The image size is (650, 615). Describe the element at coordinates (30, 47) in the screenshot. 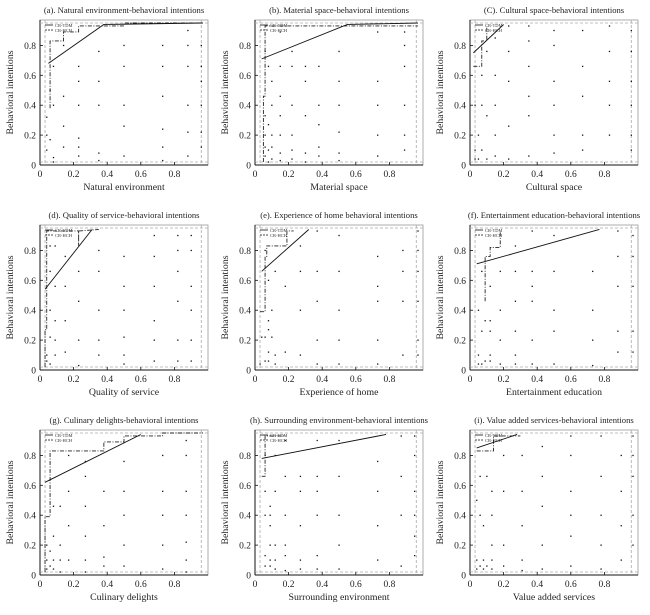

I see `y-tick-label: 0.8` at that location.